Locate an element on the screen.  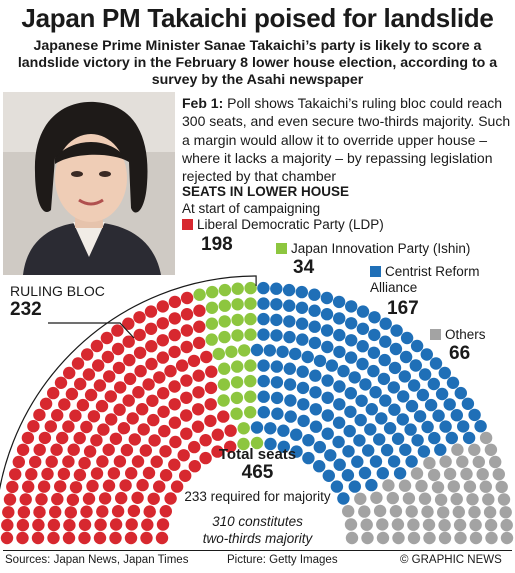
total-seats-value: 465 is located at coordinates (257, 472).